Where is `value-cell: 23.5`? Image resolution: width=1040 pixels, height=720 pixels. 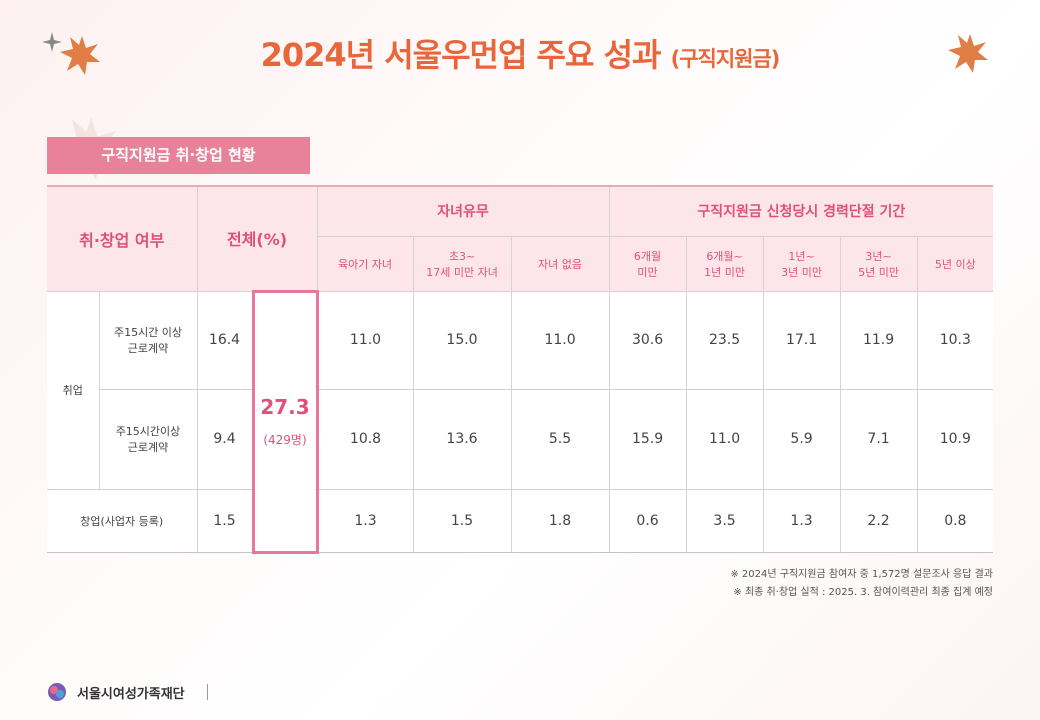
value-cell: 23.5 is located at coordinates (724, 340).